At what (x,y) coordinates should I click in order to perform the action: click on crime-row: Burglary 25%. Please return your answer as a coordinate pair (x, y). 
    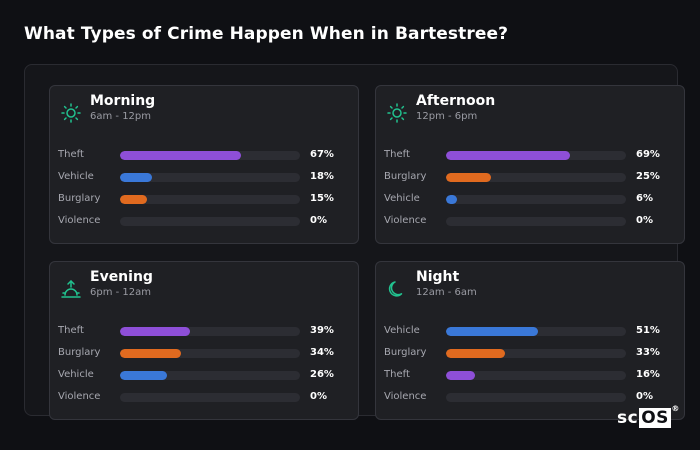
    Looking at the image, I should click on (531, 178).